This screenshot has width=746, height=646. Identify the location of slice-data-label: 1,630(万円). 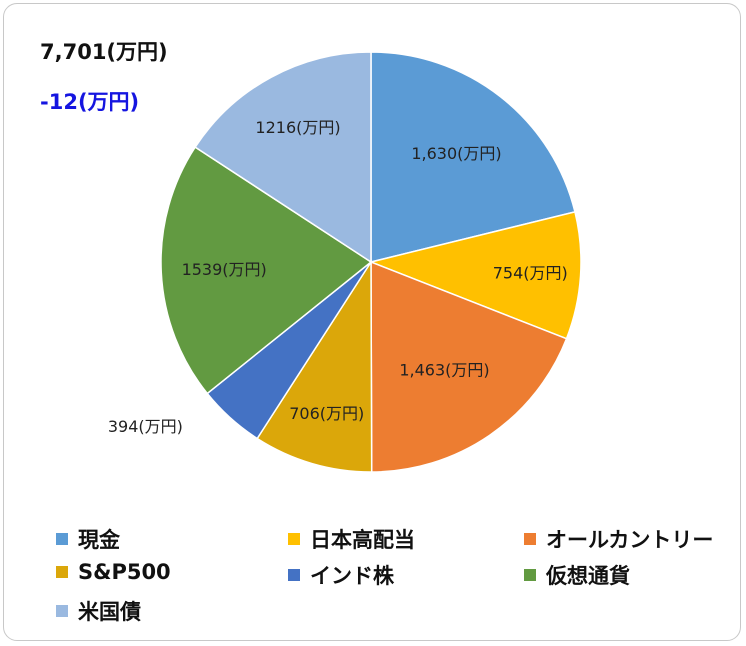
(456, 153).